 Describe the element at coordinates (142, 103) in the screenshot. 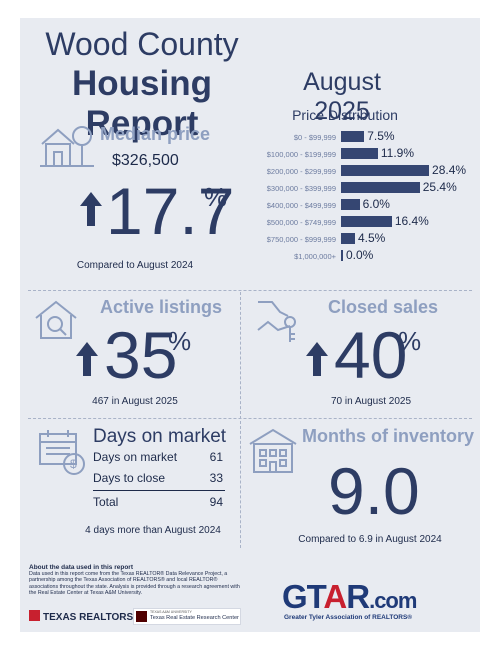

I see `report-title: Housing Report` at that location.